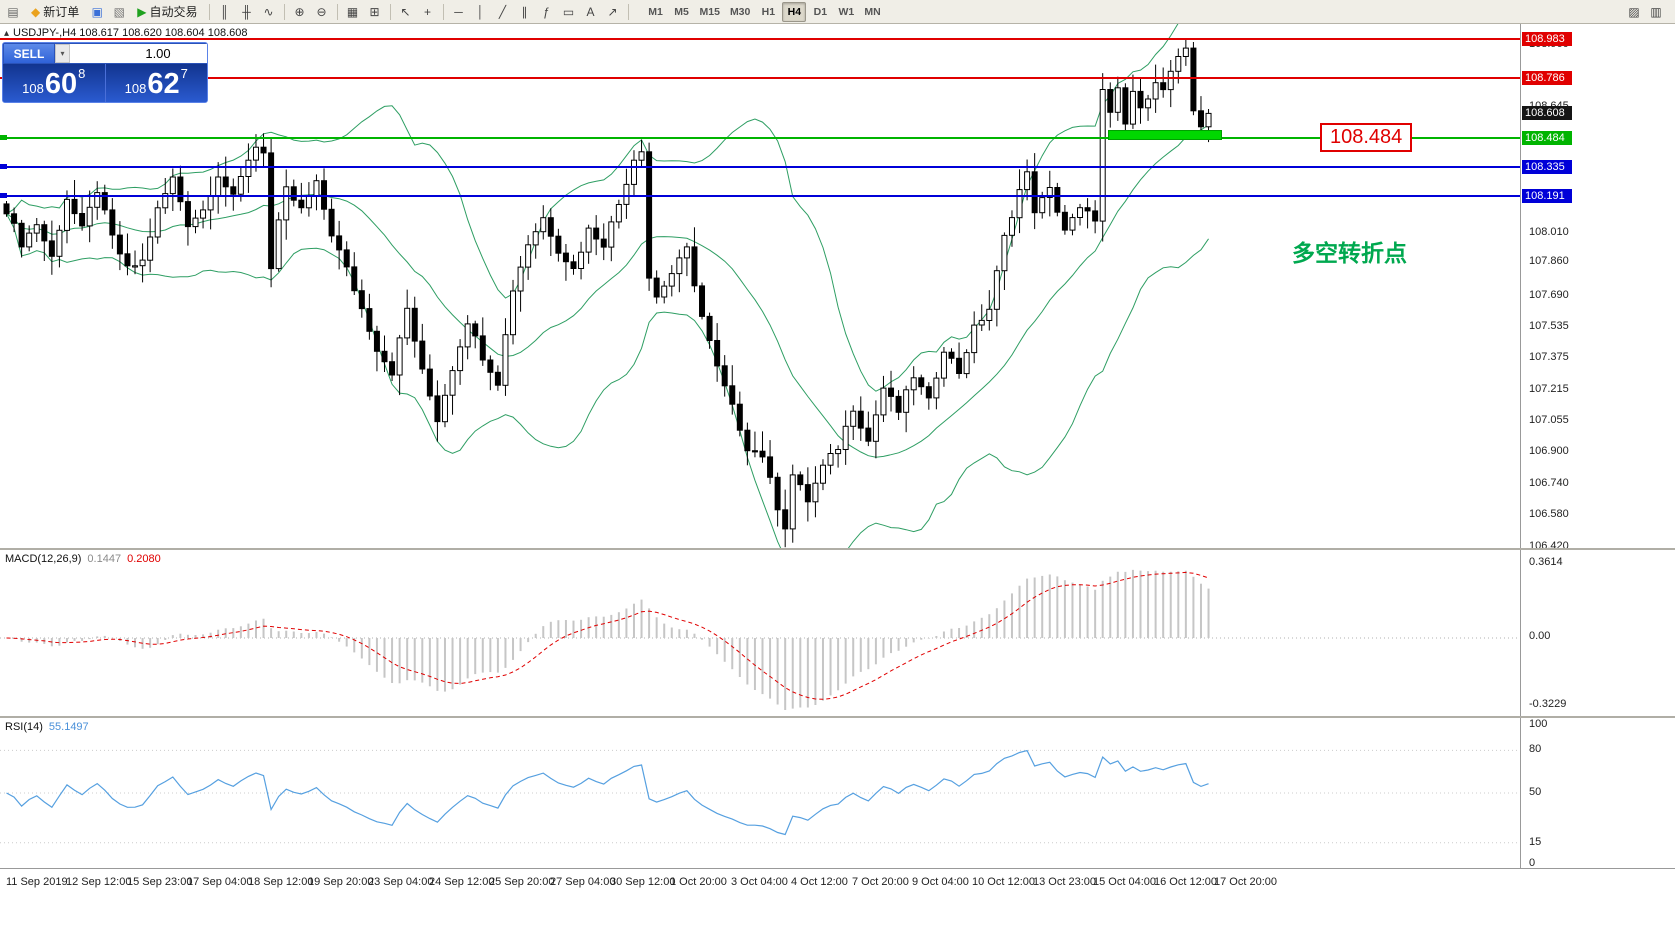  I want to click on price-axis-tick: 108.010, so click(1549, 231).